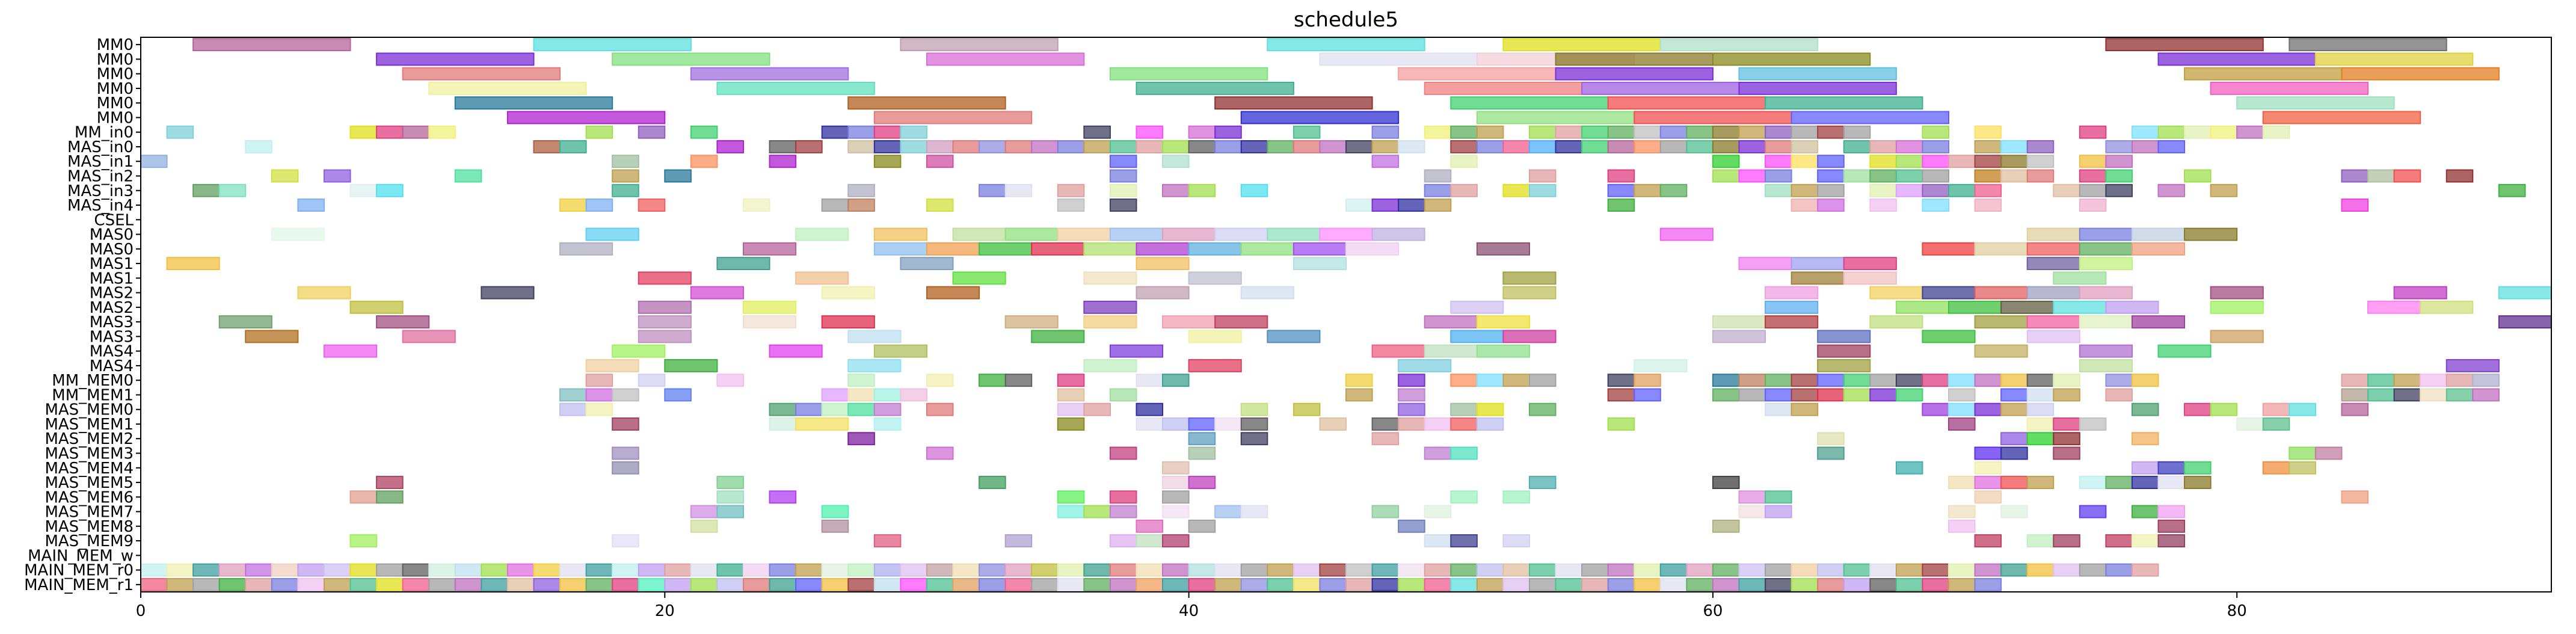 Image resolution: width=2576 pixels, height=634 pixels. I want to click on row-label: MAS_MEM8, so click(89, 527).